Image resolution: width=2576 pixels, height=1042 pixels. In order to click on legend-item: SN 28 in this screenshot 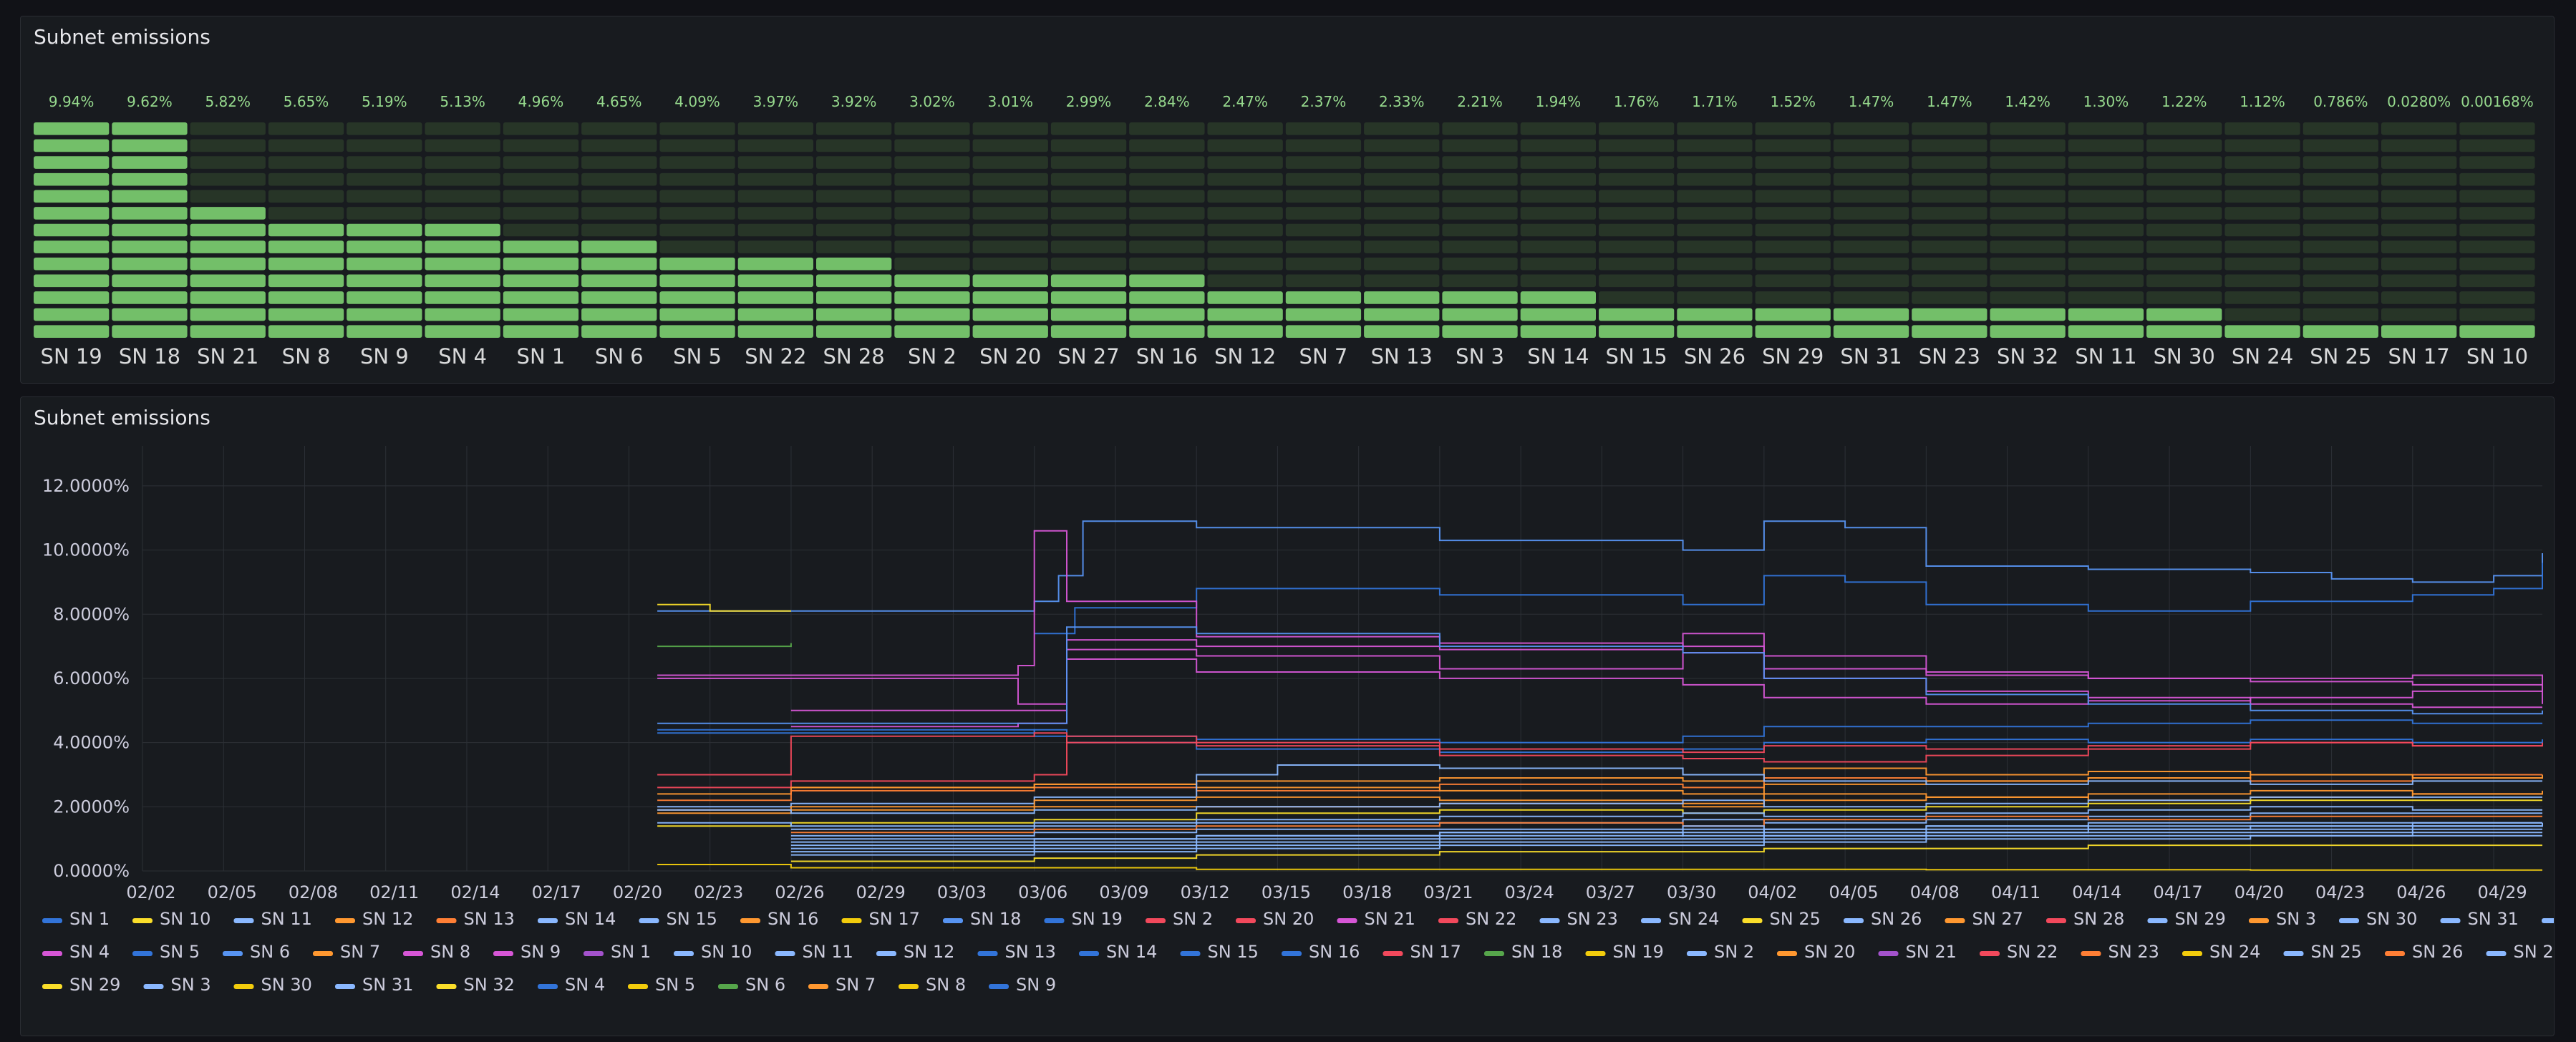, I will do `click(2098, 919)`.